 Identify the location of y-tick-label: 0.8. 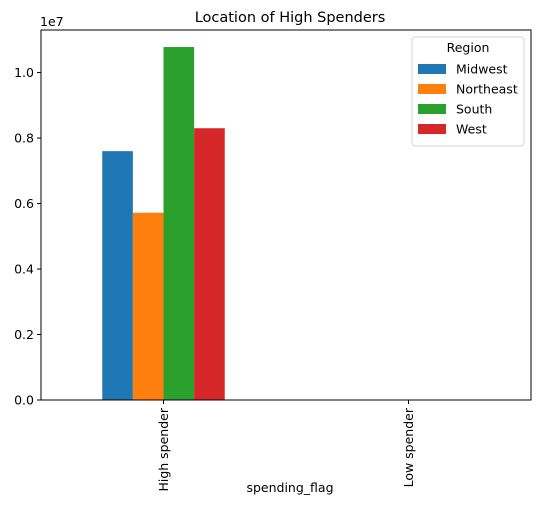
(24, 138).